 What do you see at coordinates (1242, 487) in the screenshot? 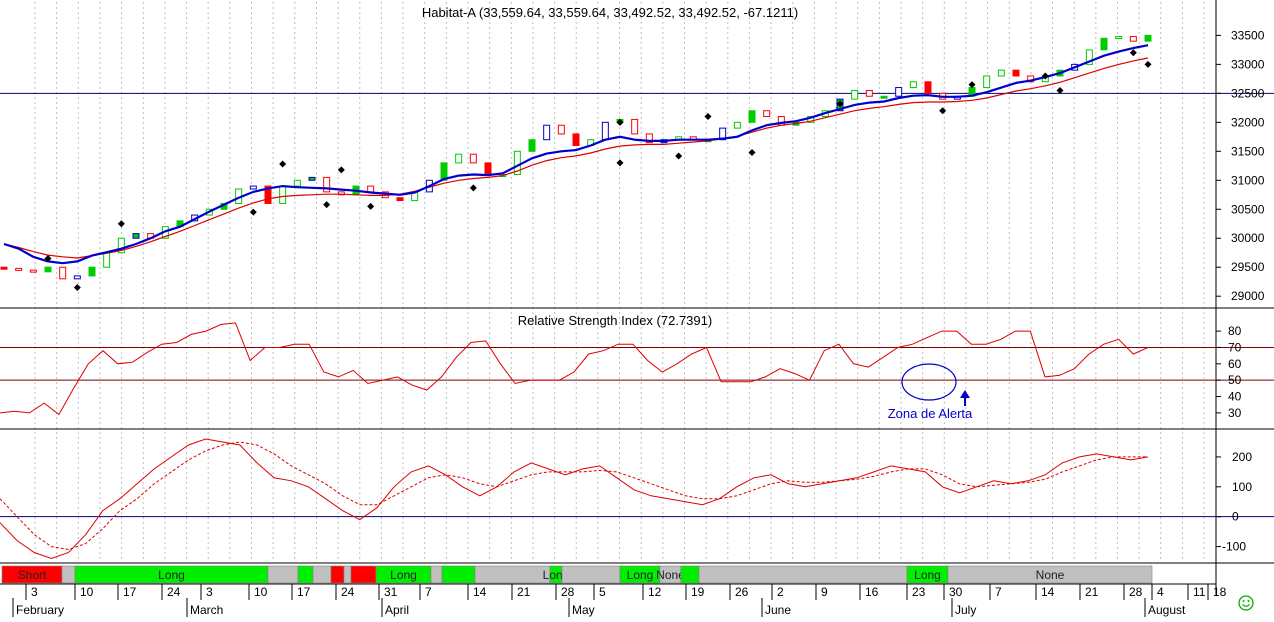
I see `oscillator-tick-label: 100` at bounding box center [1242, 487].